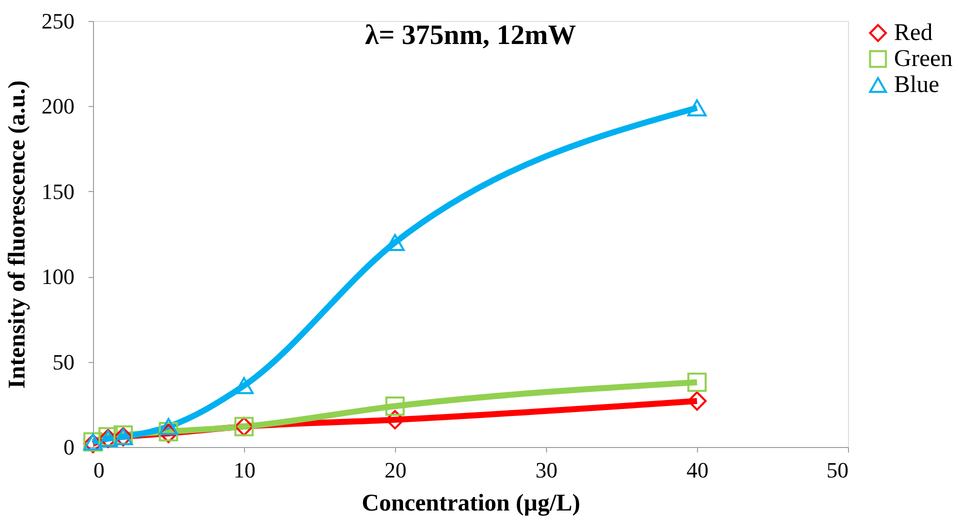  What do you see at coordinates (395, 470) in the screenshot?
I see `x-tick-label: 20` at bounding box center [395, 470].